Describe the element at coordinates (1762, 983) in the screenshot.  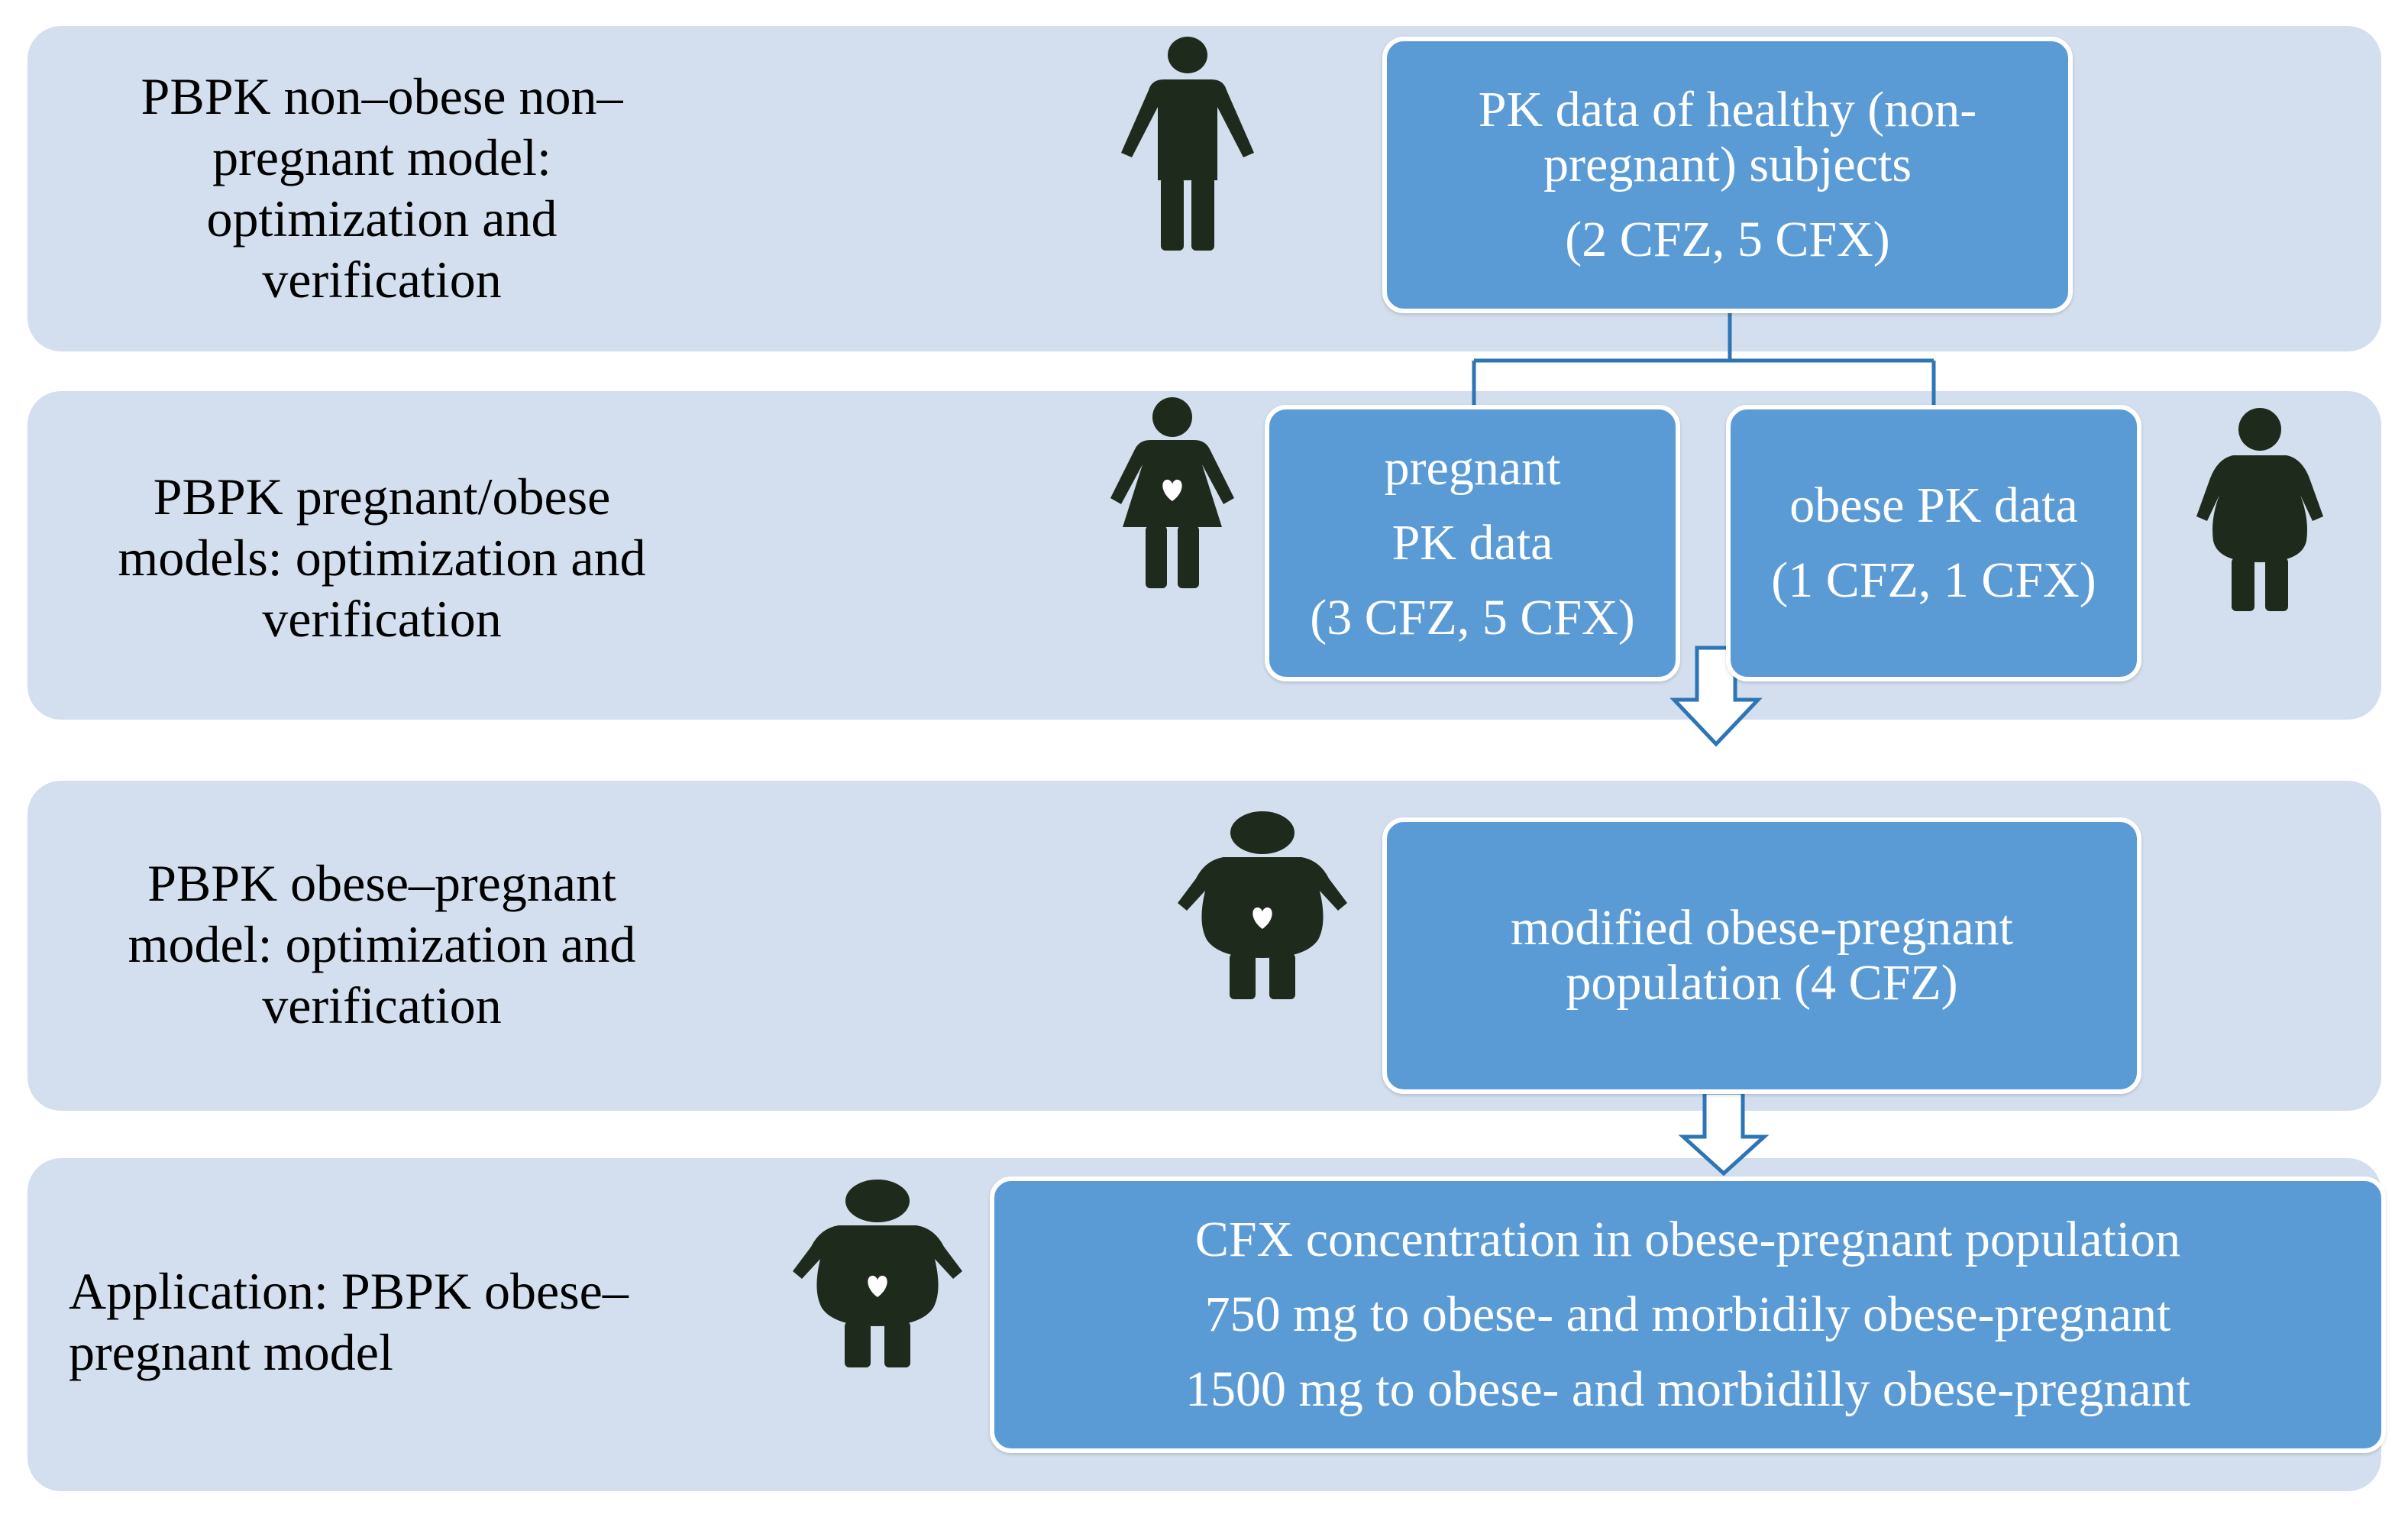
I see `population-box-line2: population (4 CFZ)` at that location.